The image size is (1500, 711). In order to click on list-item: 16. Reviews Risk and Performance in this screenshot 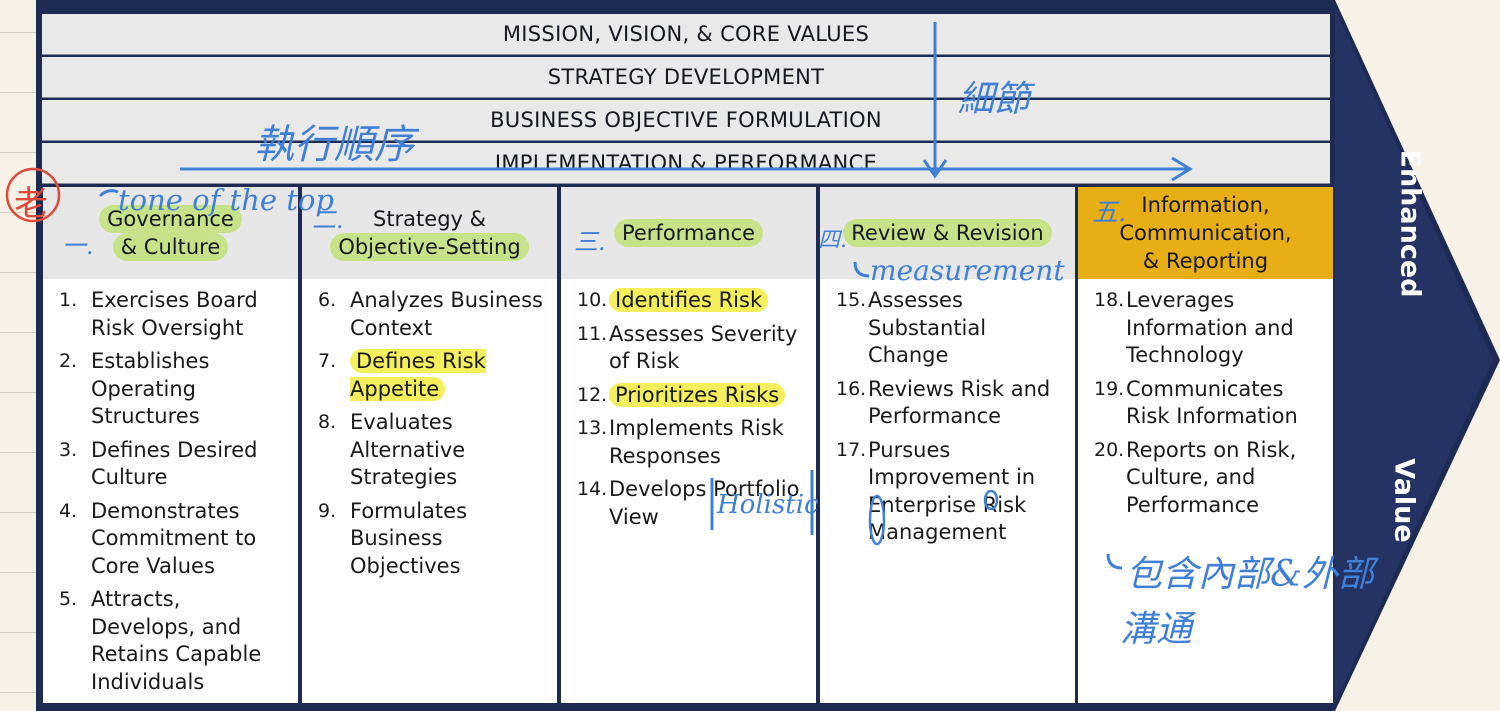, I will do `click(947, 403)`.